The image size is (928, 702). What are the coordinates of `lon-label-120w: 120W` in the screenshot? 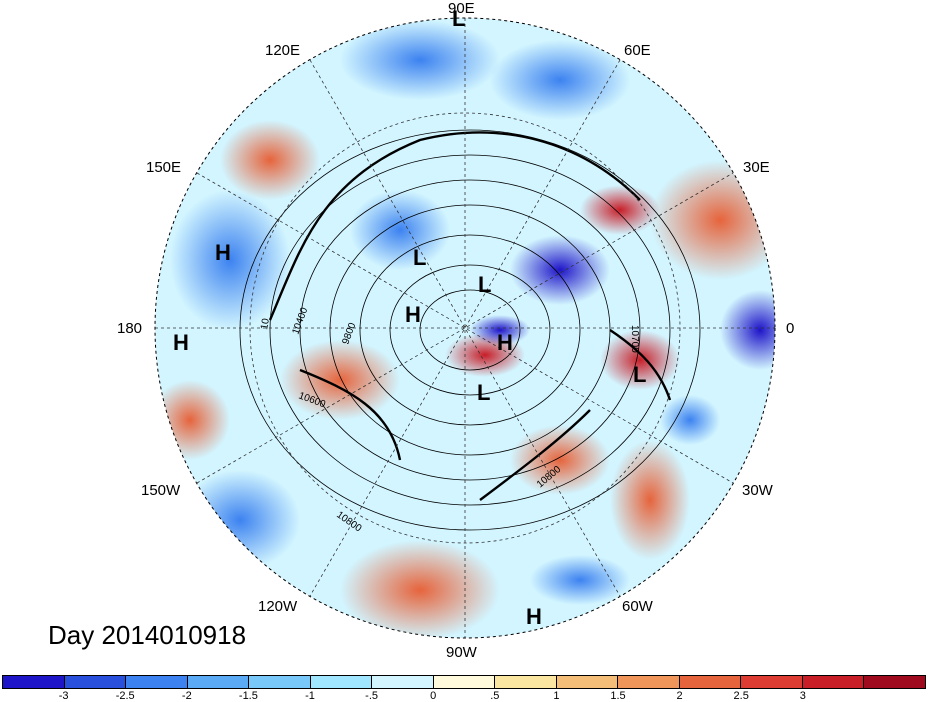 It's located at (278, 606).